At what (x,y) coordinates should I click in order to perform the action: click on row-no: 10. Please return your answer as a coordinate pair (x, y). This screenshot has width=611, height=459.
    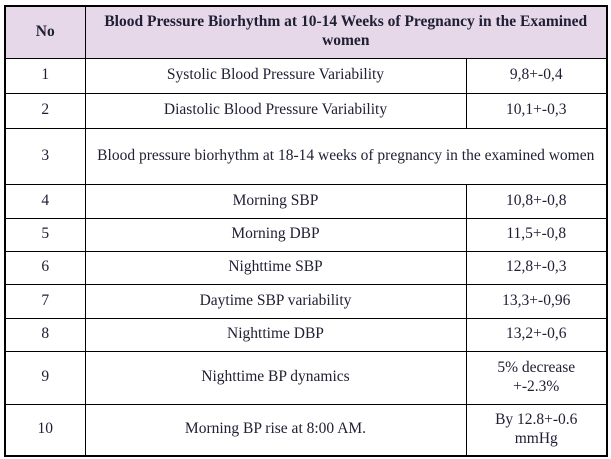
    Looking at the image, I should click on (45, 430).